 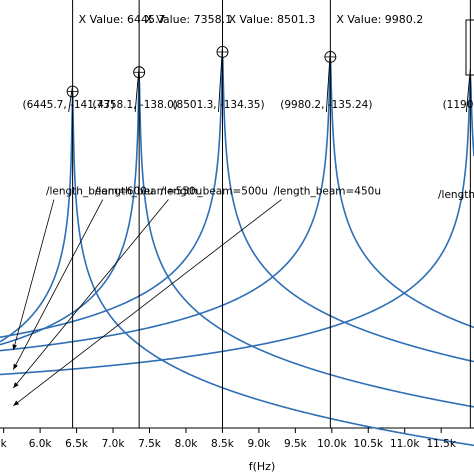 I want to click on x-tick-label-11: 10.5k, so click(x=369, y=444).